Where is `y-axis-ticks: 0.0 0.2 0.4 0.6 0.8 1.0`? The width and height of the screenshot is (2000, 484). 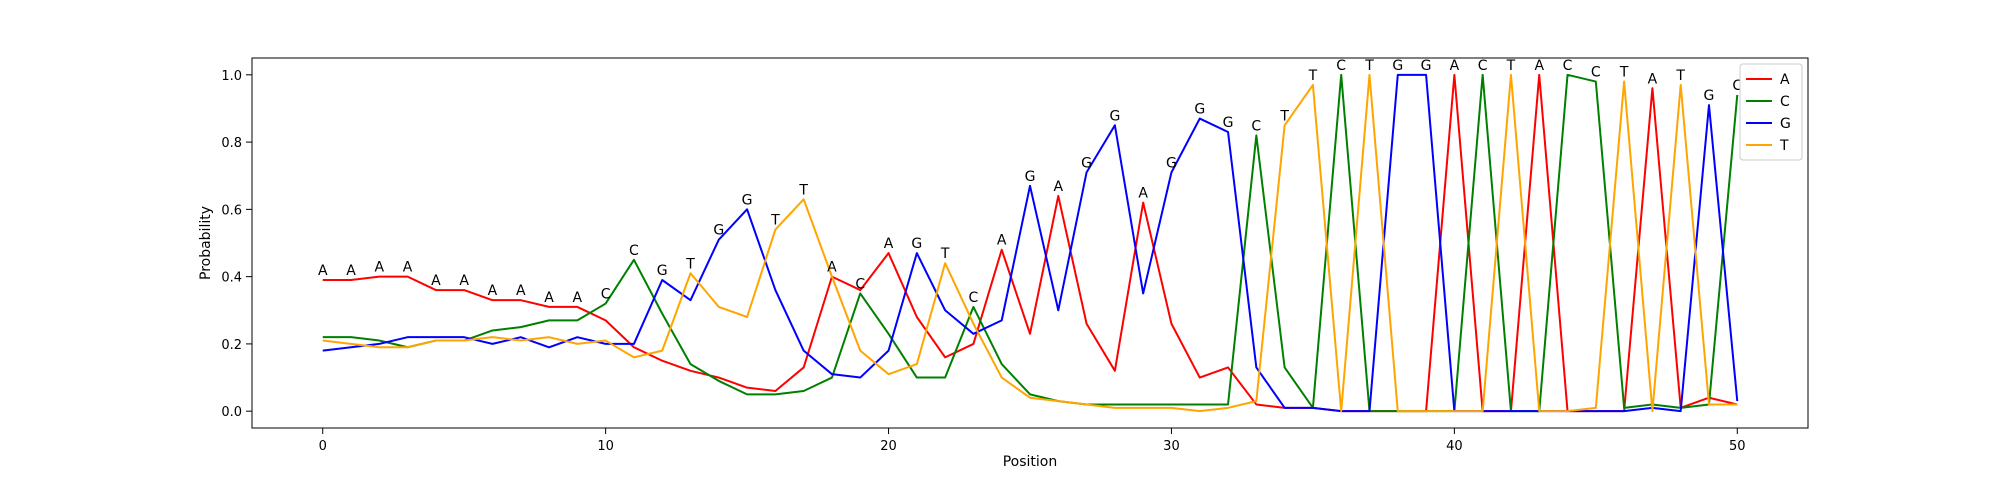
y-axis-ticks: 0.0 0.2 0.4 0.6 0.8 1.0 is located at coordinates (236, 244).